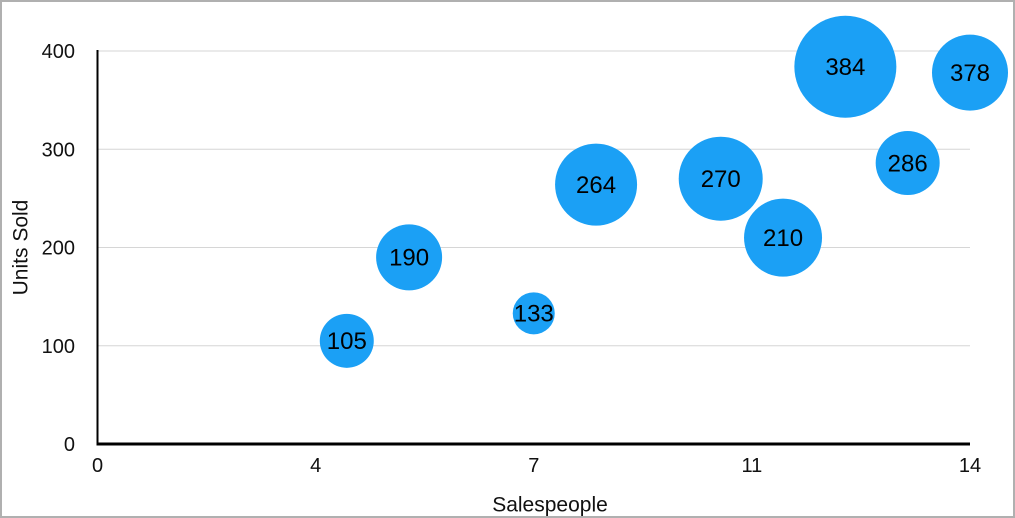 This screenshot has width=1015, height=518. What do you see at coordinates (751, 466) in the screenshot?
I see `x-tick-label-11: 11` at bounding box center [751, 466].